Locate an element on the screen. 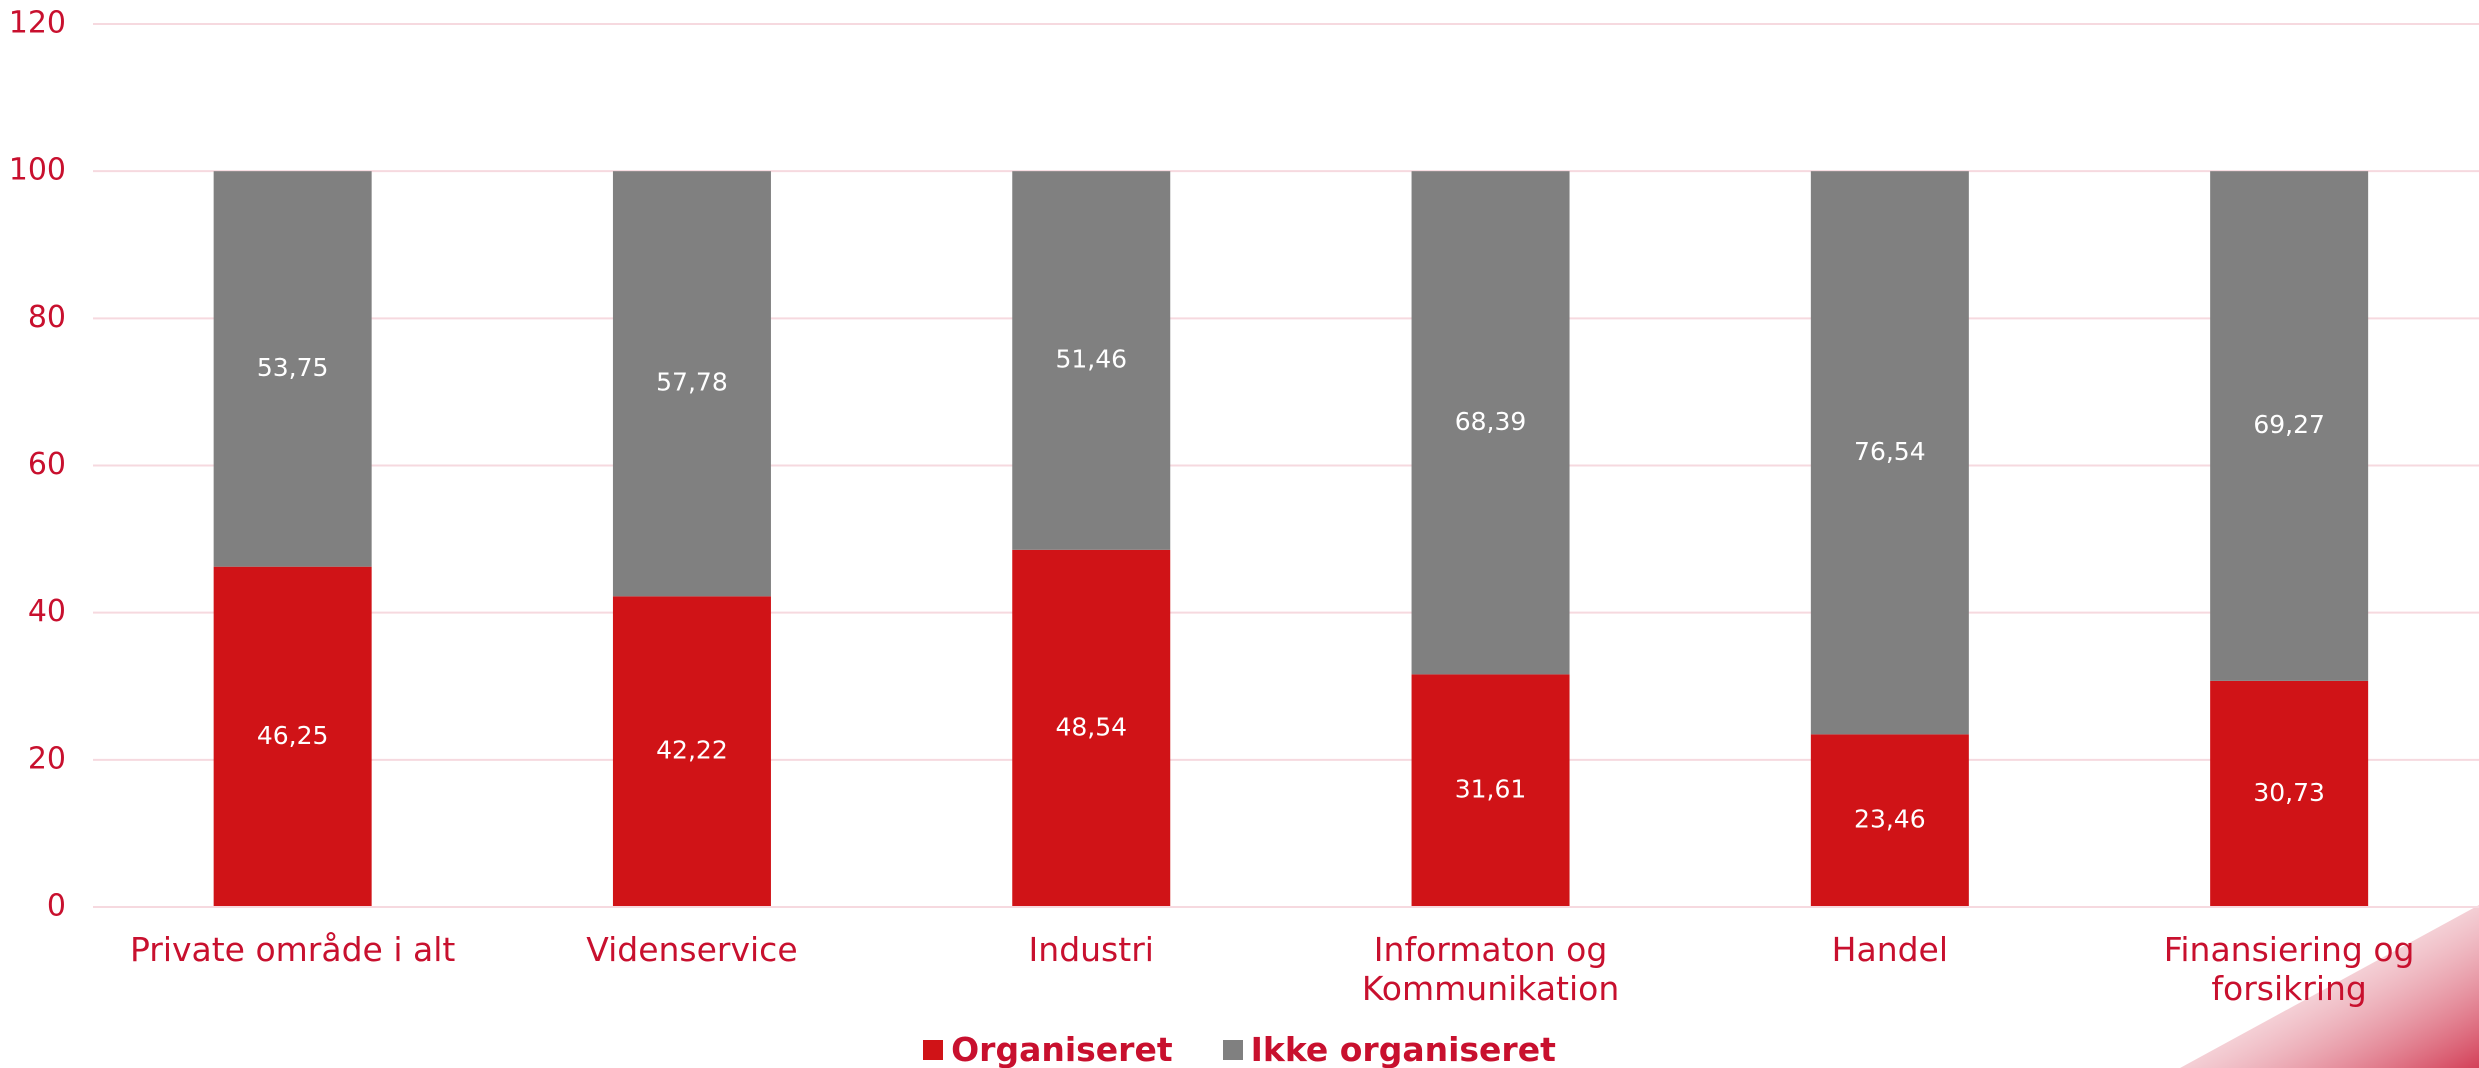  legend-item: Ikke organiseret is located at coordinates (1389, 1049).